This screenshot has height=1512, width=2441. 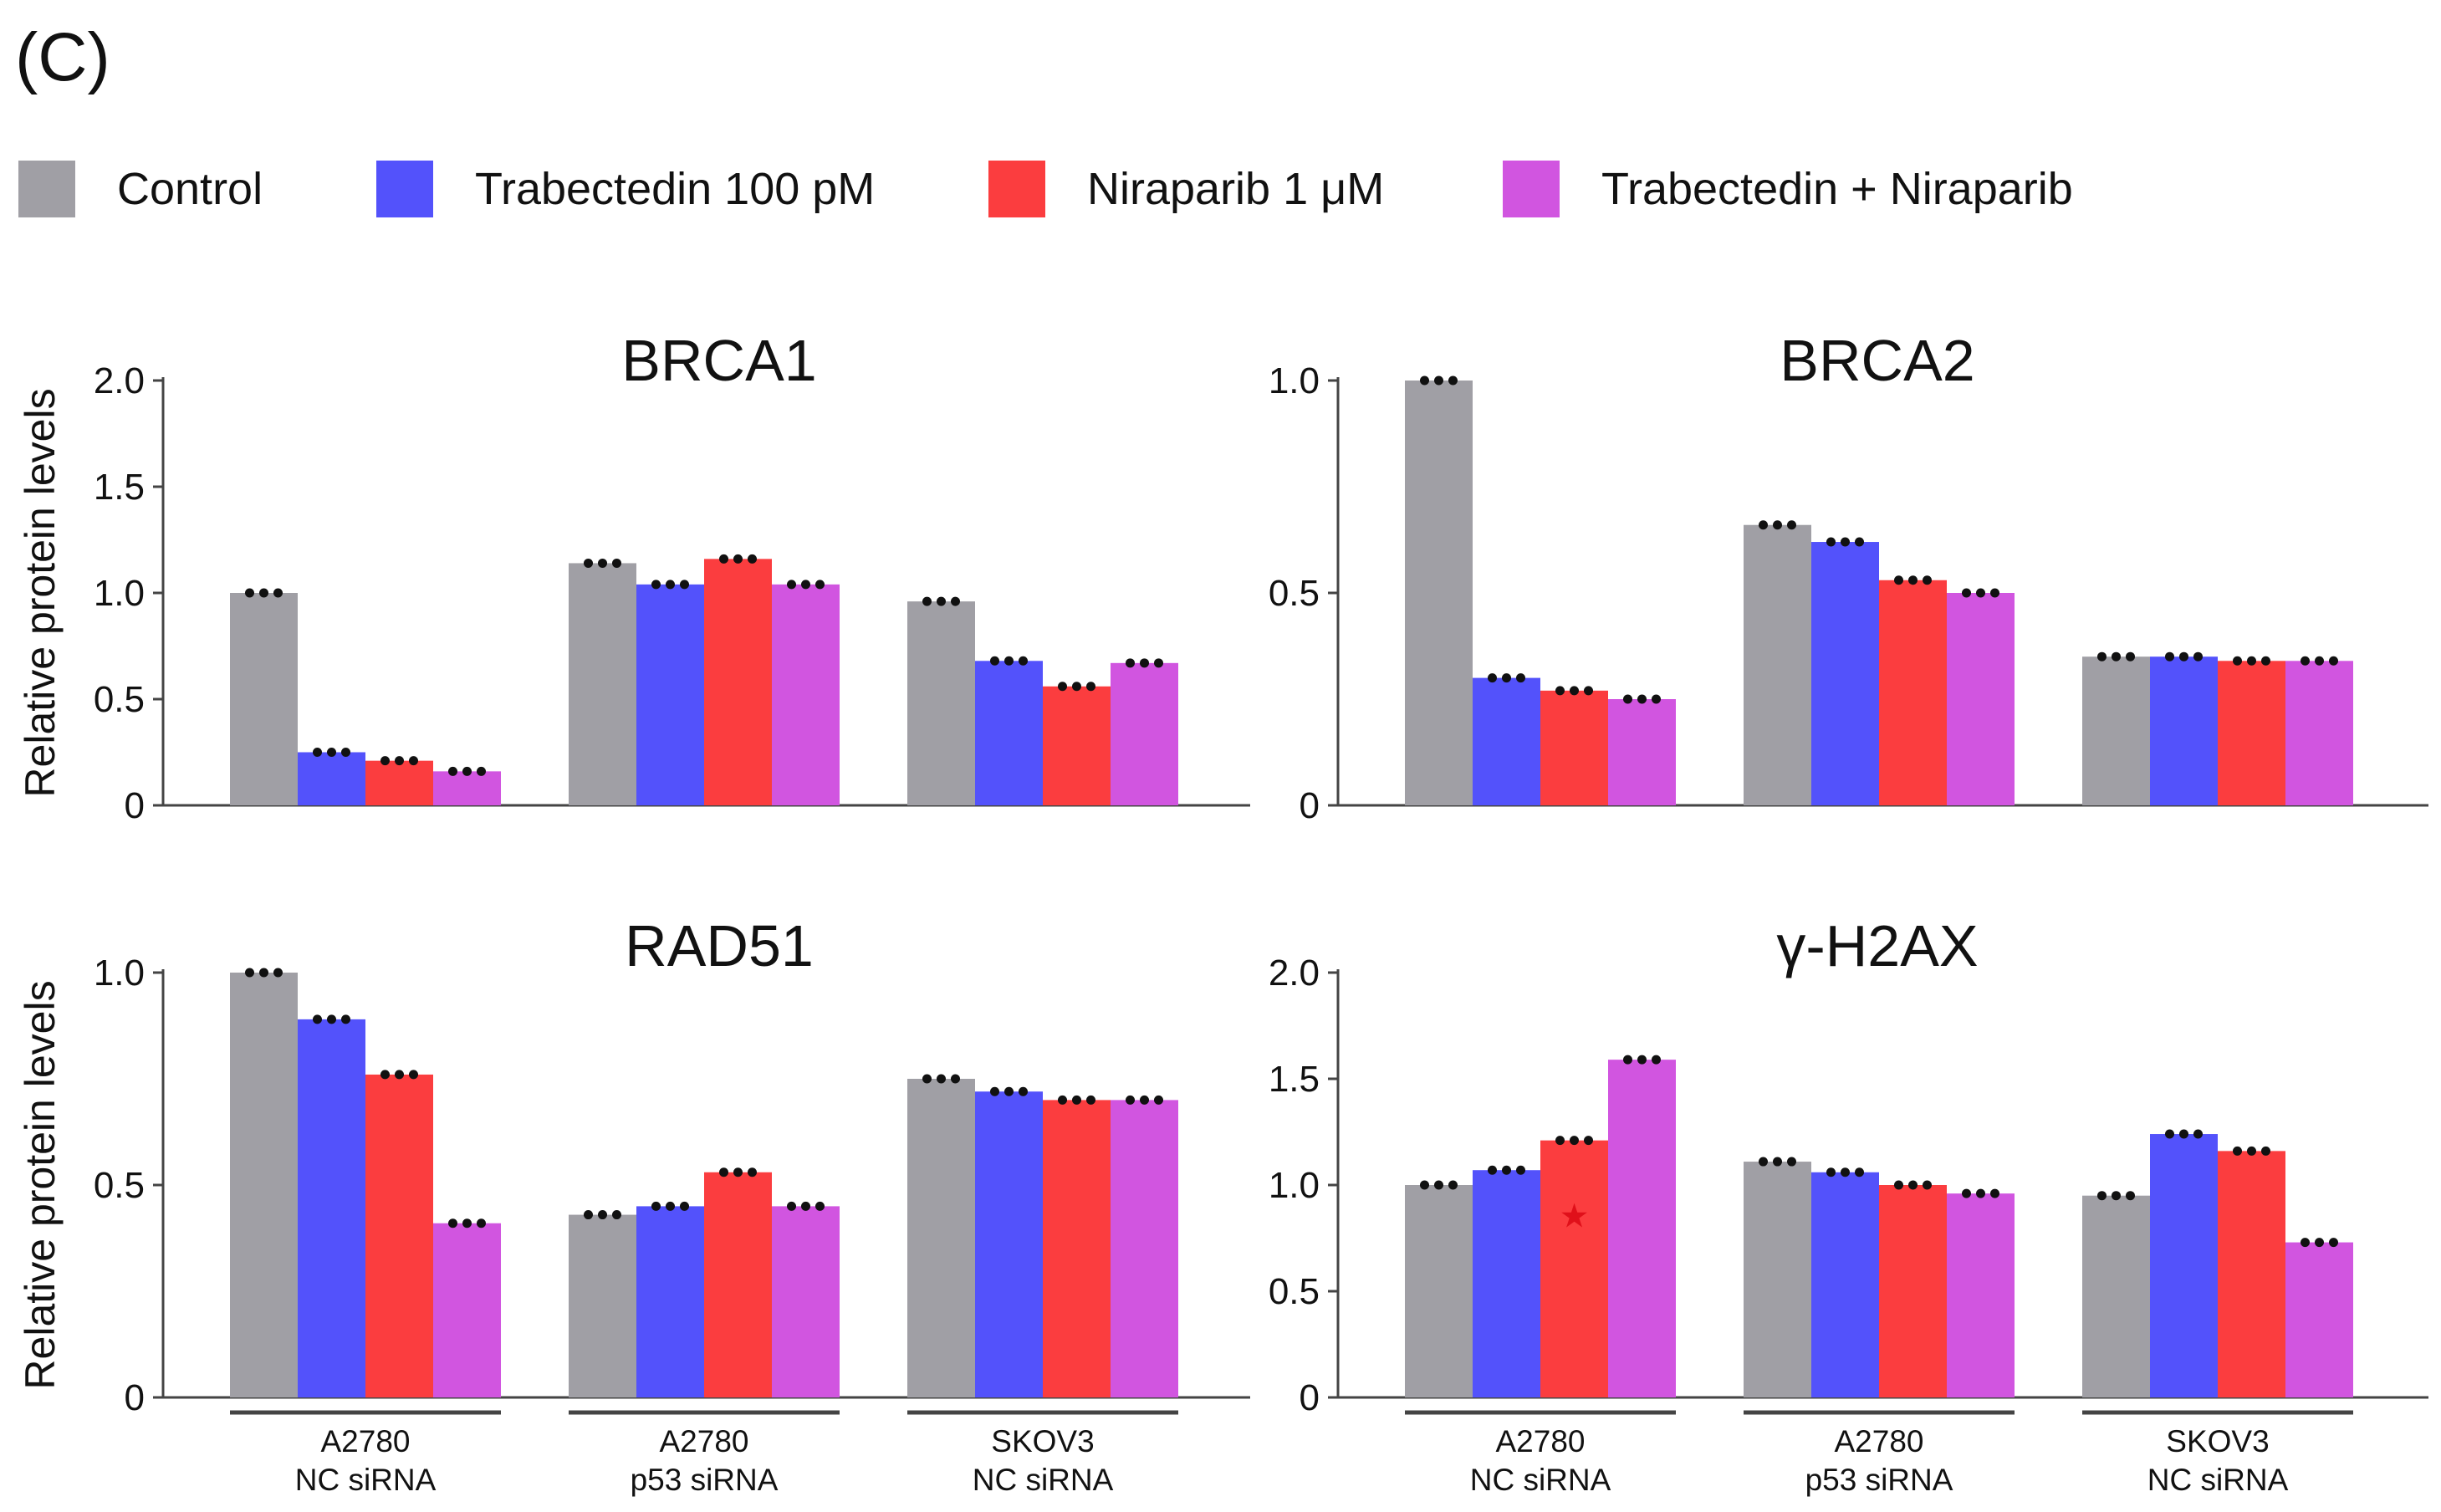 I want to click on legend-label-niraparib: Niraparib 1 μM, so click(x=1236, y=189).